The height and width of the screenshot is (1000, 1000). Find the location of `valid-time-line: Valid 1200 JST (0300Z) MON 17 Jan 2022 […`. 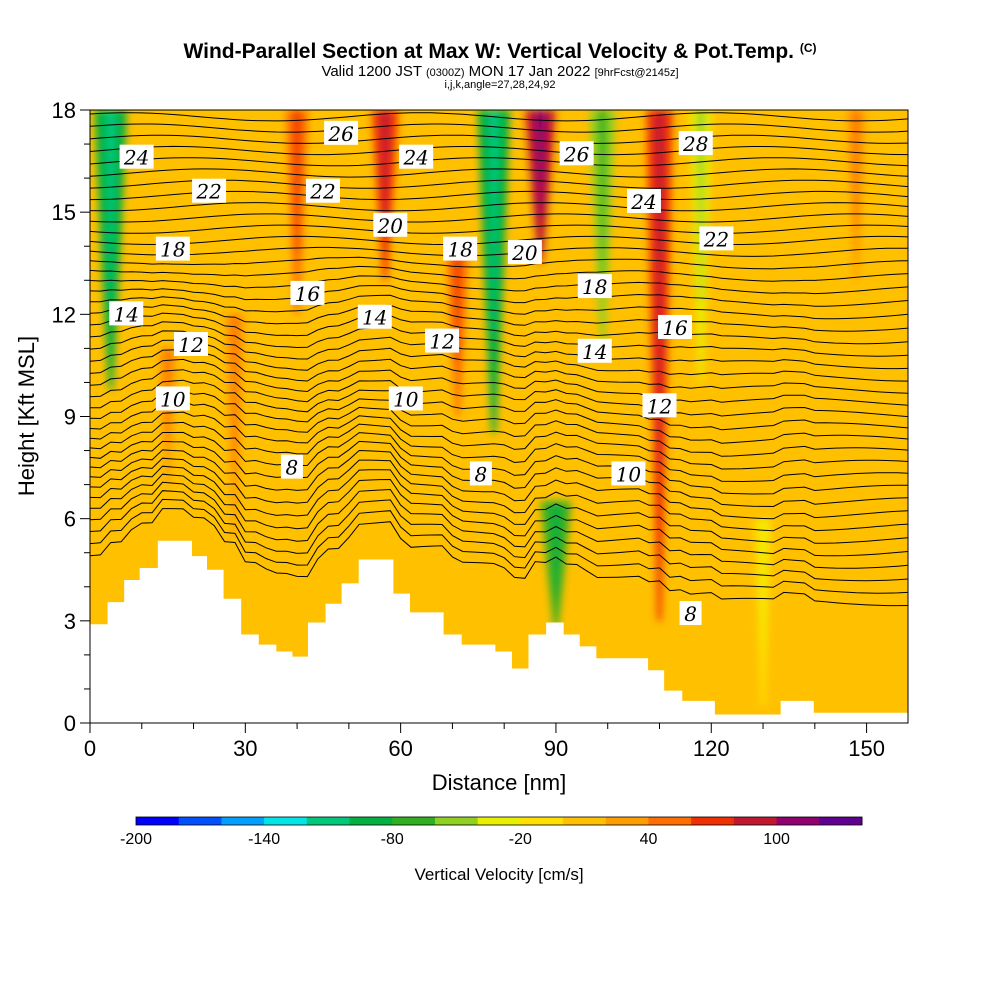

valid-time-line: Valid 1200 JST (0300Z) MON 17 Jan 2022 [… is located at coordinates (500, 72).